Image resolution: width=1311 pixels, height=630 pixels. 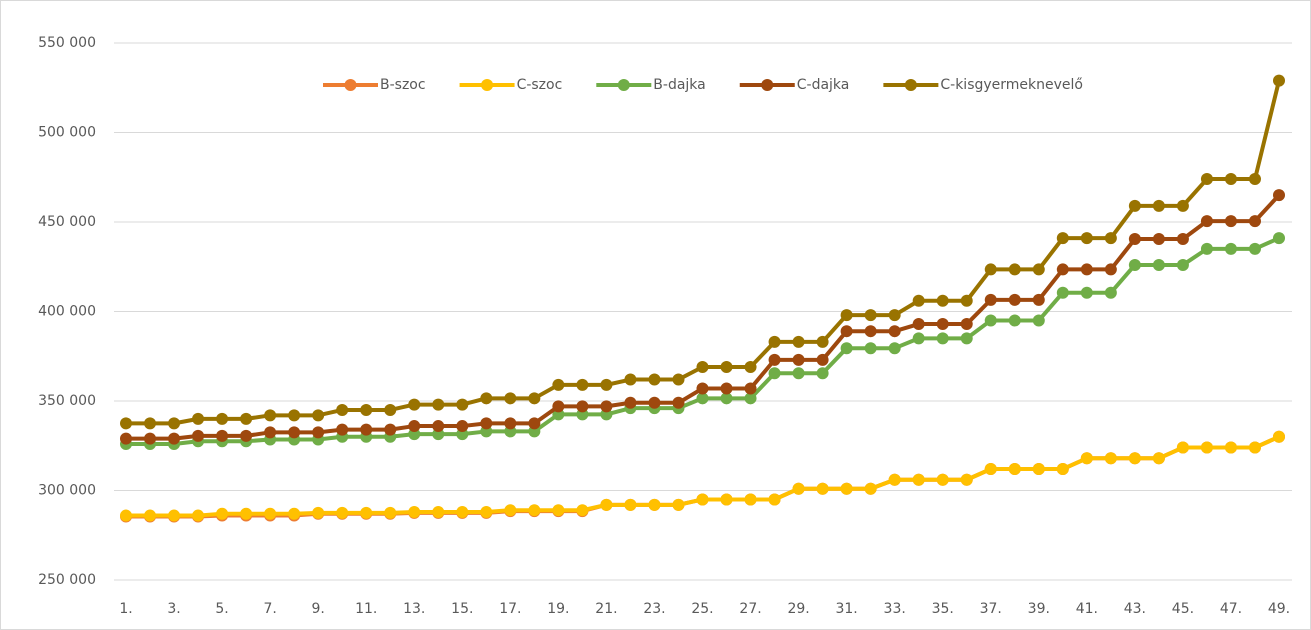 I want to click on legend-label: B-dajka, so click(x=679, y=85).